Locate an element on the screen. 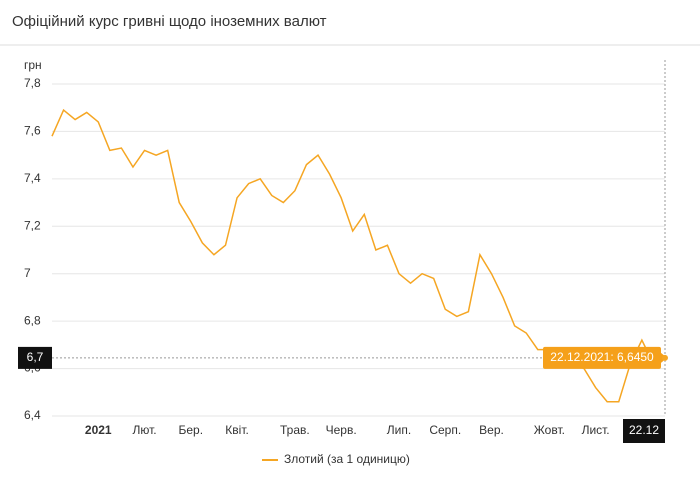 The width and height of the screenshot is (700, 478). y-unit: грн is located at coordinates (33, 65).